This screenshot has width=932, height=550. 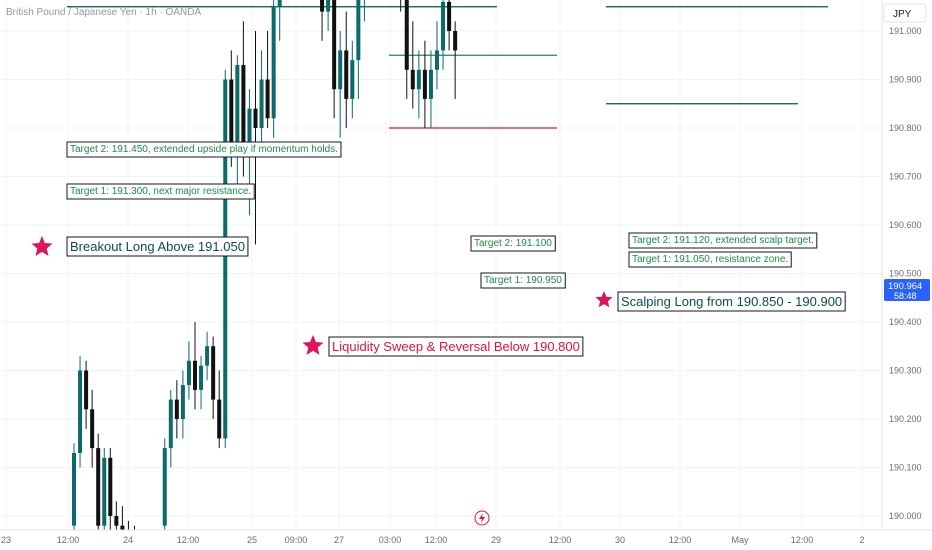 I want to click on y-tick-label: 190.800, so click(x=905, y=128).